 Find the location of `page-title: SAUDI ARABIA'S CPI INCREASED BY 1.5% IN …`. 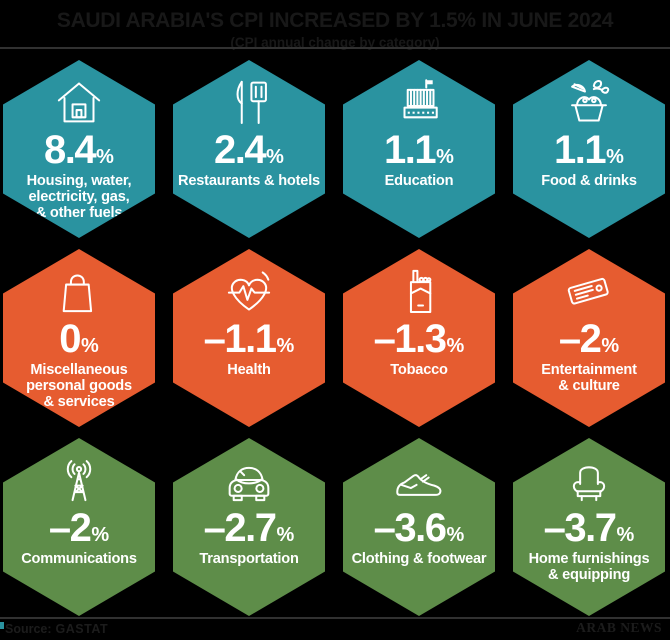

page-title: SAUDI ARABIA'S CPI INCREASED BY 1.5% IN … is located at coordinates (335, 20).